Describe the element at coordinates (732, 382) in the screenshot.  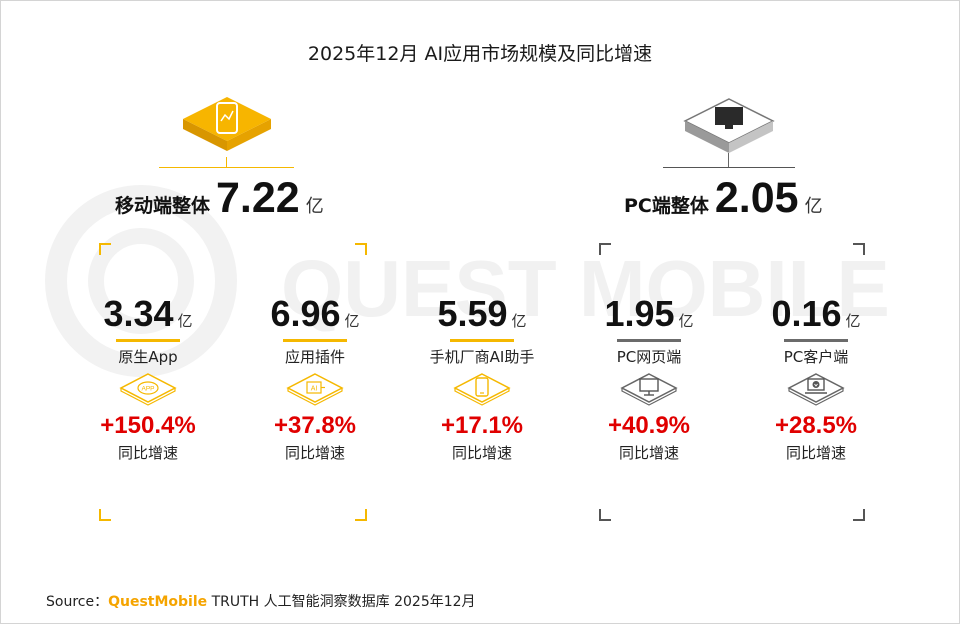
I see `pc-group-frame` at that location.